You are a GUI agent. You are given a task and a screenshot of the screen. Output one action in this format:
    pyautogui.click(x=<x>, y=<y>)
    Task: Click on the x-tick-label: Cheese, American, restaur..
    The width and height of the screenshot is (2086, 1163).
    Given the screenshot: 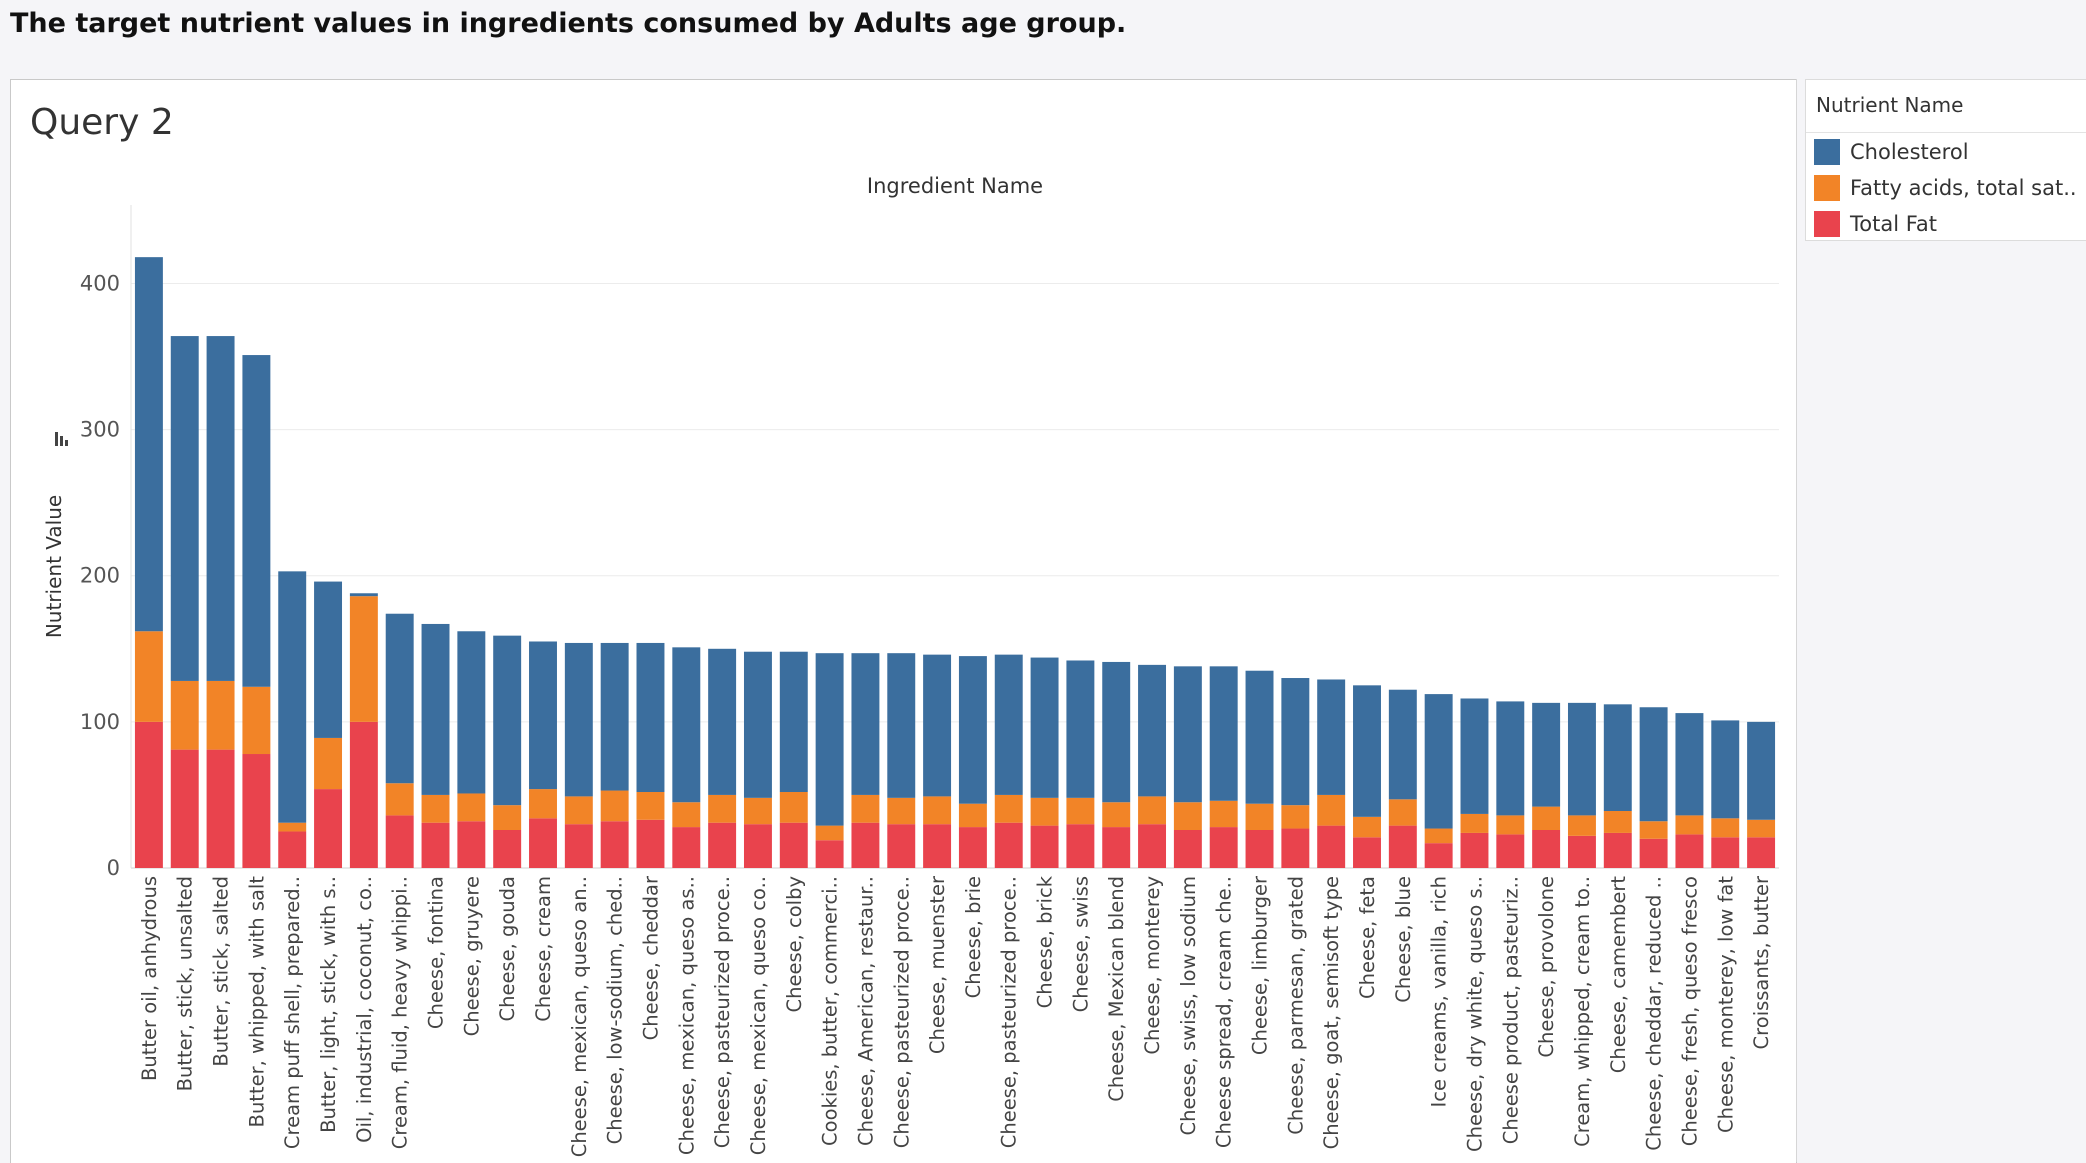 What is the action you would take?
    pyautogui.click(x=865, y=1011)
    